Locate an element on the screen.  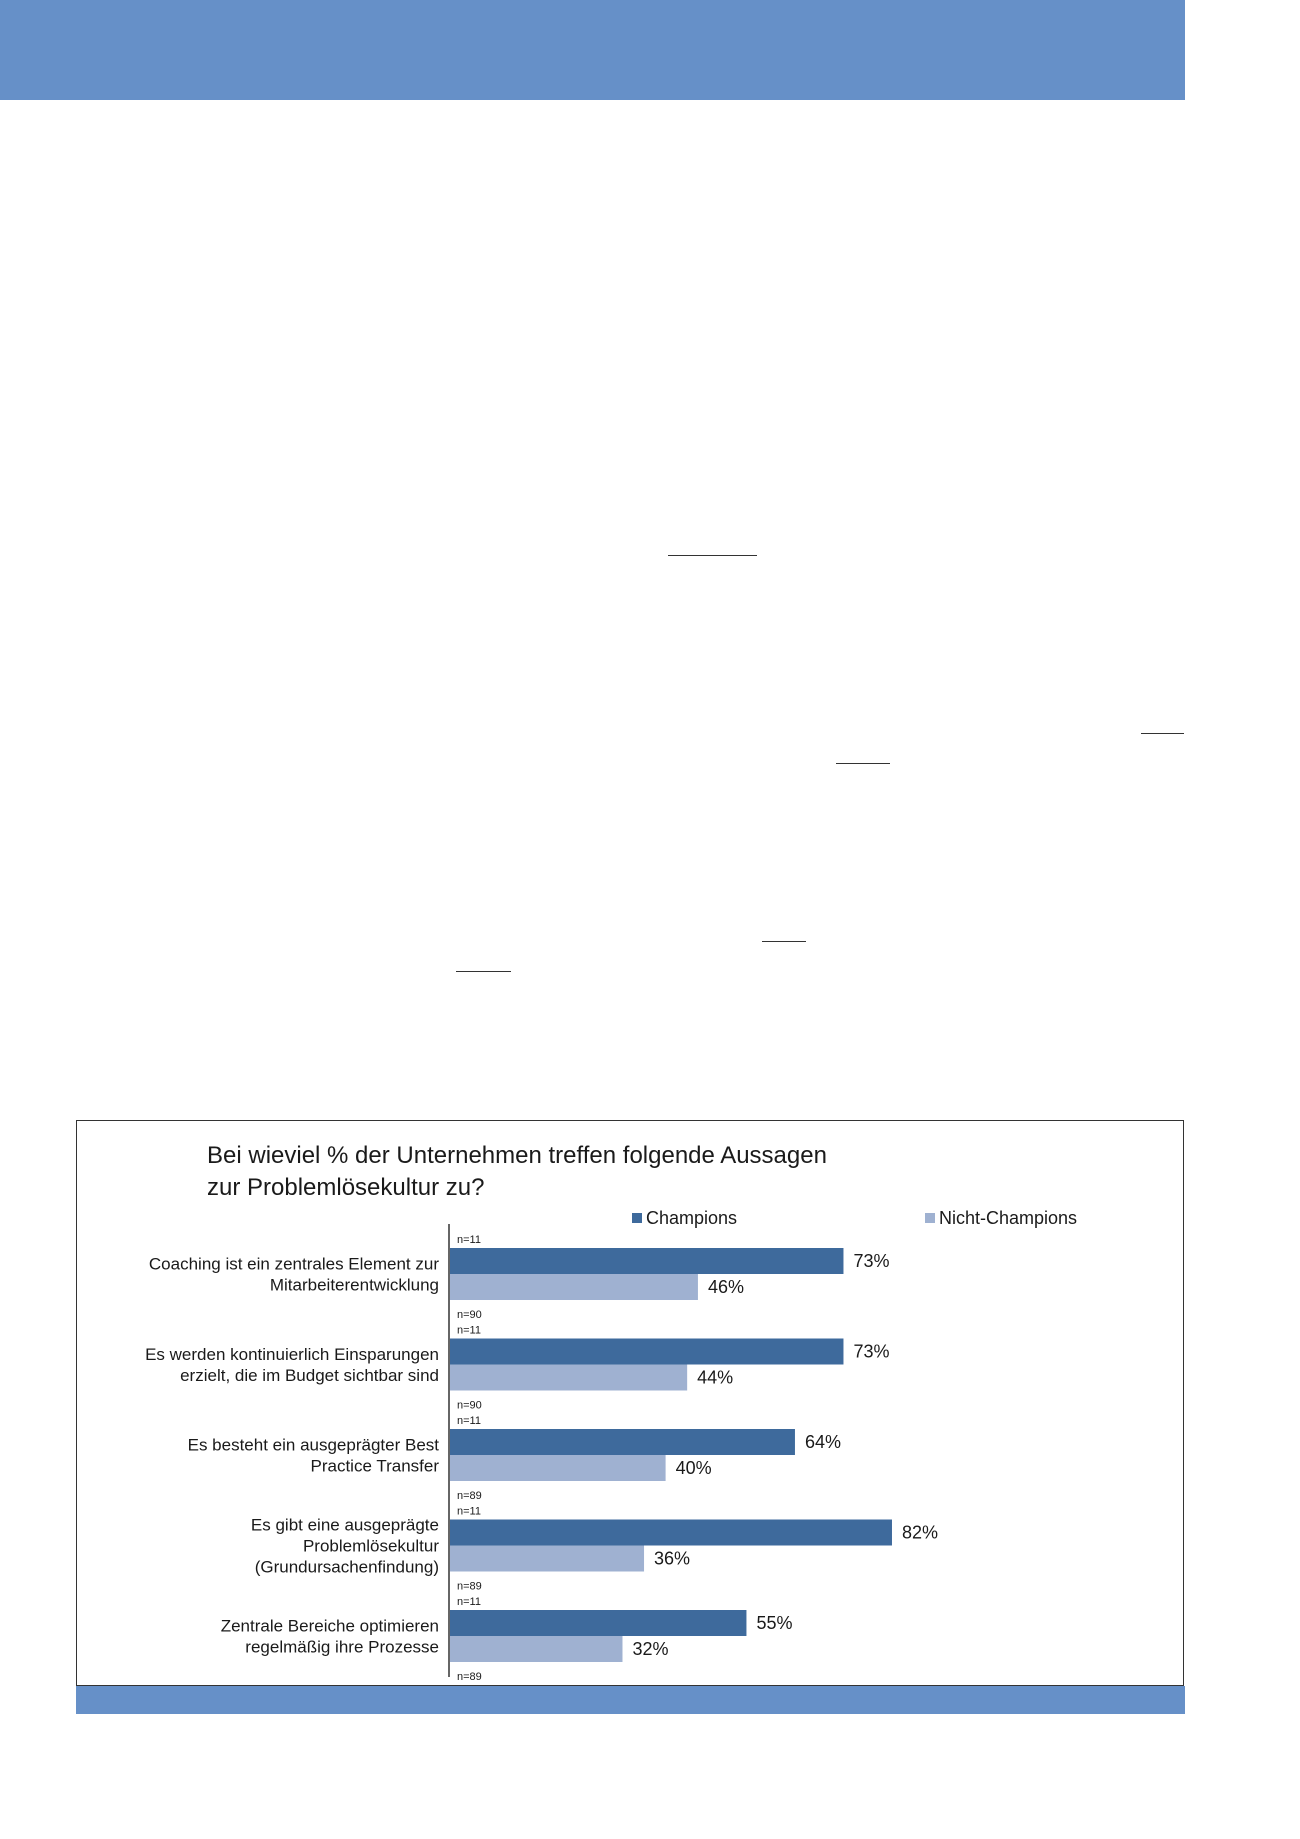
data-label: 55% is located at coordinates (774, 1623).